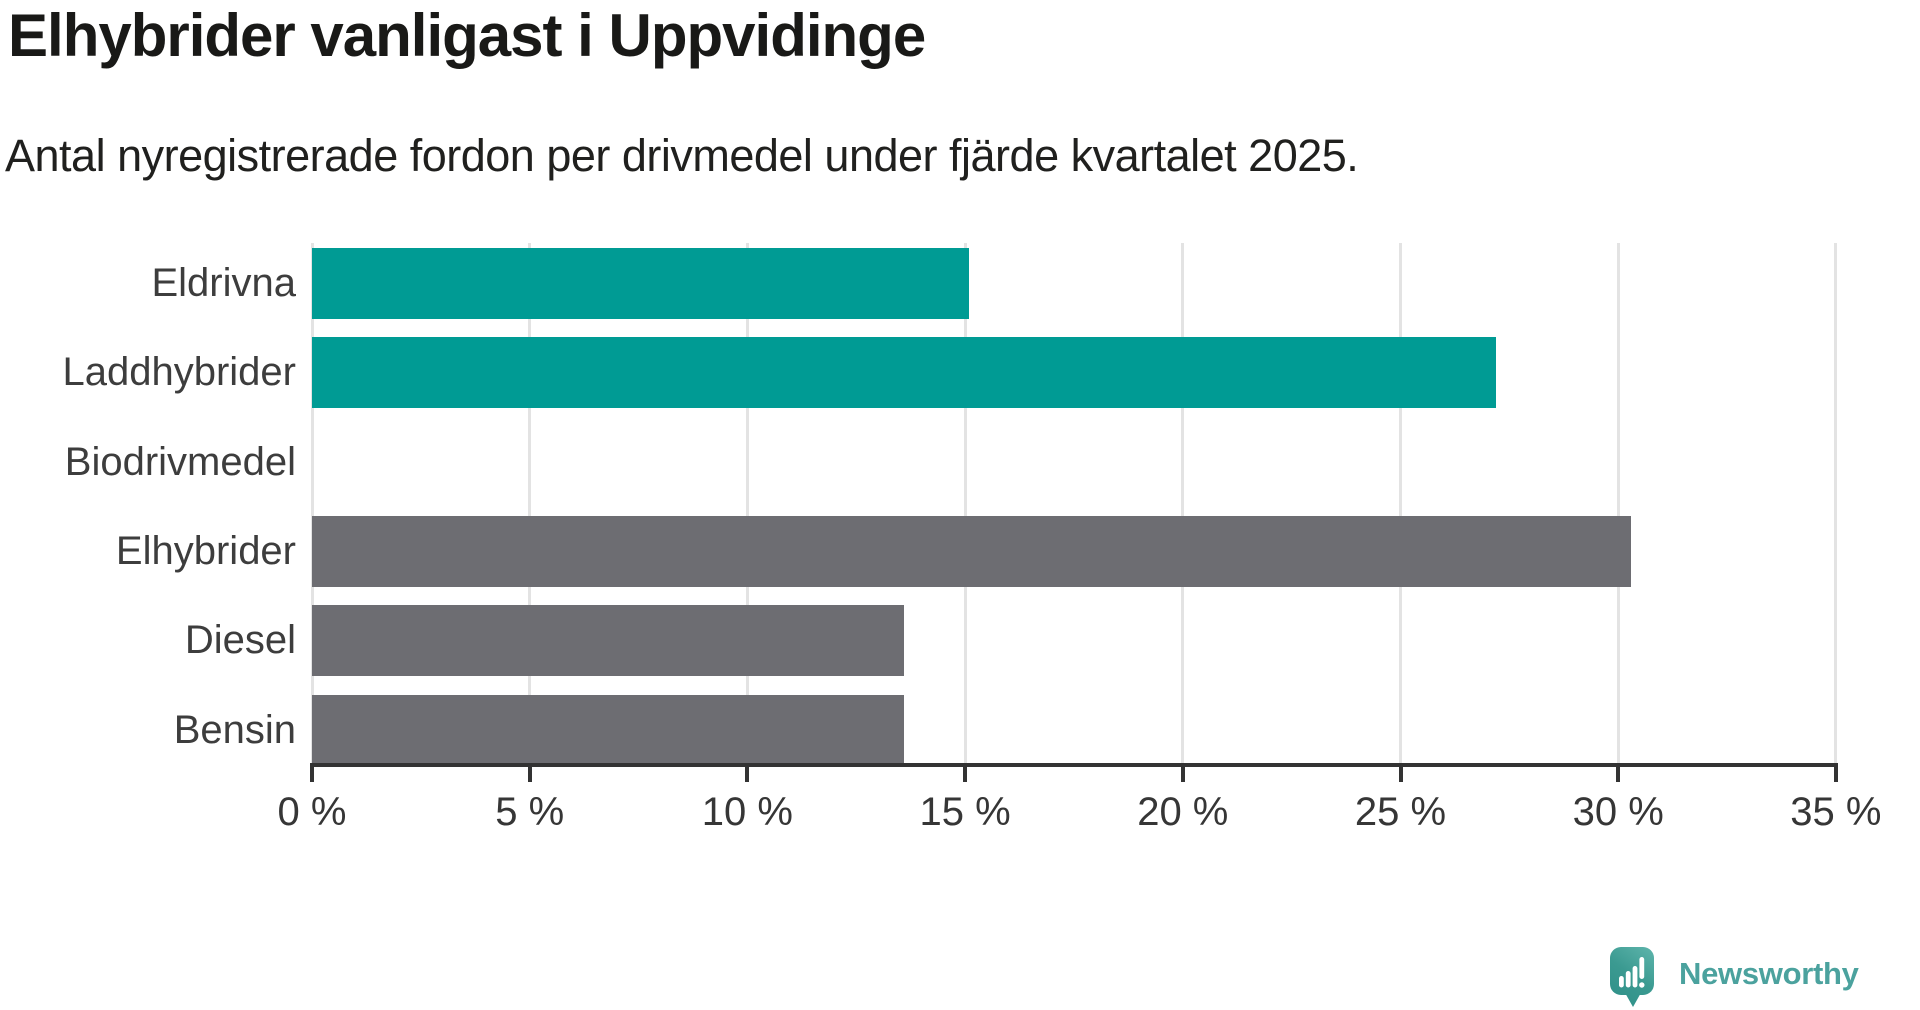  I want to click on category-label: Bensin, so click(234, 729).